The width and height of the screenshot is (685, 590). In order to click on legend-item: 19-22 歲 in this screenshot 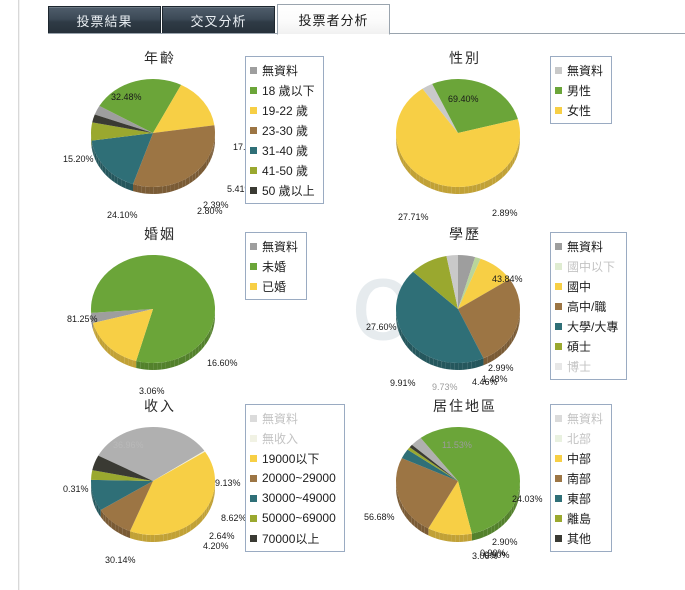, I will do `click(282, 110)`.